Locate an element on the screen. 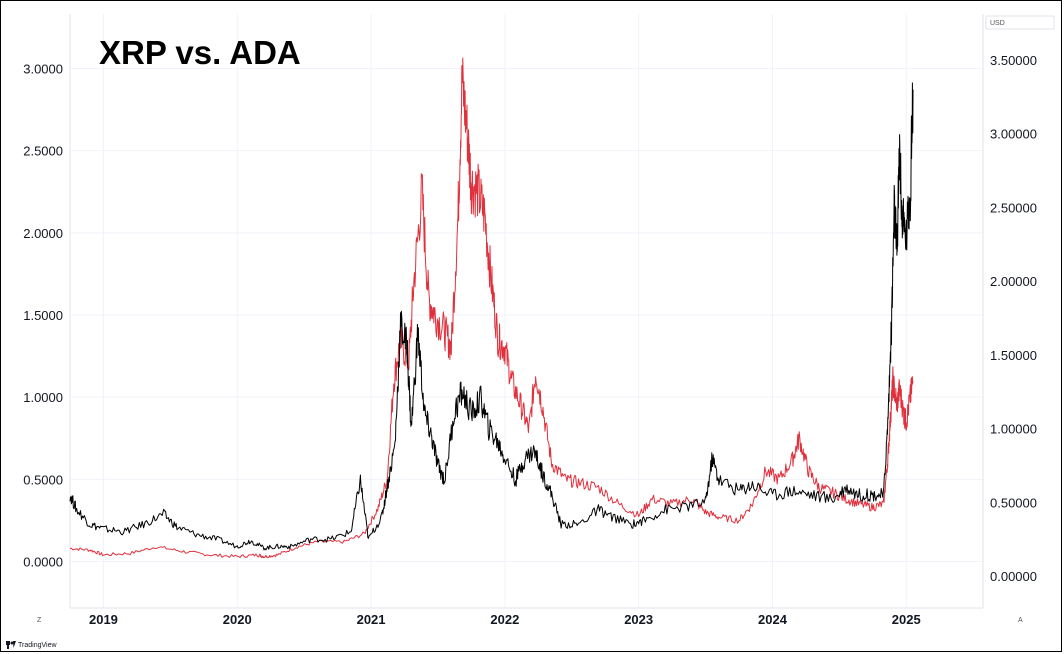 Image resolution: width=1064 pixels, height=654 pixels. left-tick-label: 3.0000 is located at coordinates (43, 69).